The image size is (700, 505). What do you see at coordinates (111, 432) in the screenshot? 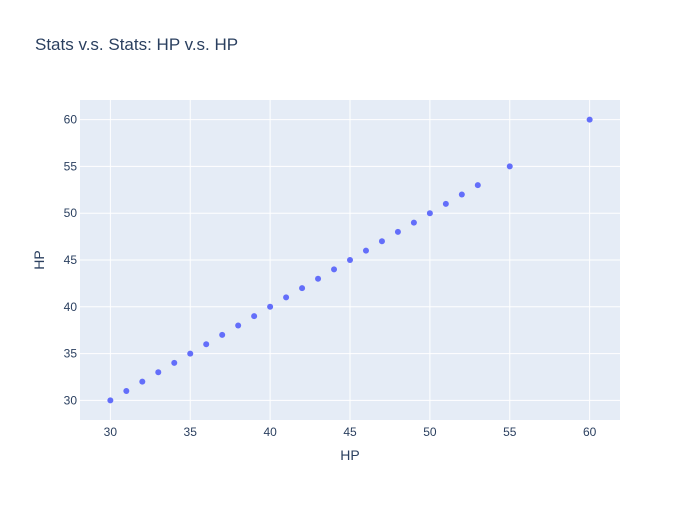
I see `x-tick-label: 30` at bounding box center [111, 432].